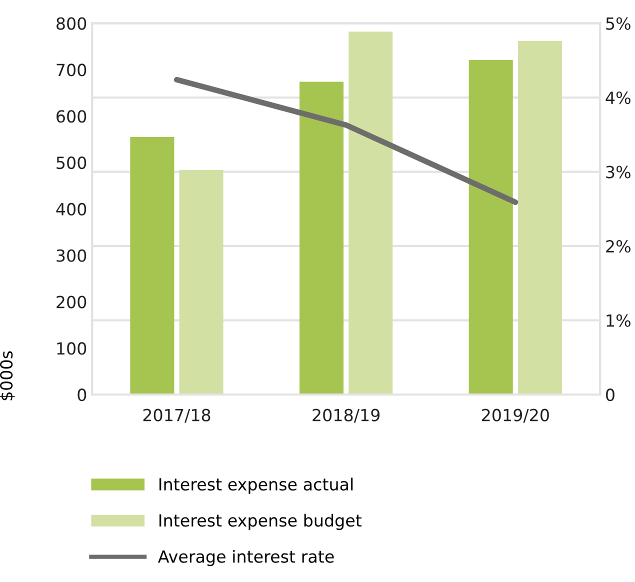 Image resolution: width=635 pixels, height=582 pixels. What do you see at coordinates (71, 70) in the screenshot?
I see `y-tick-label: 700` at bounding box center [71, 70].